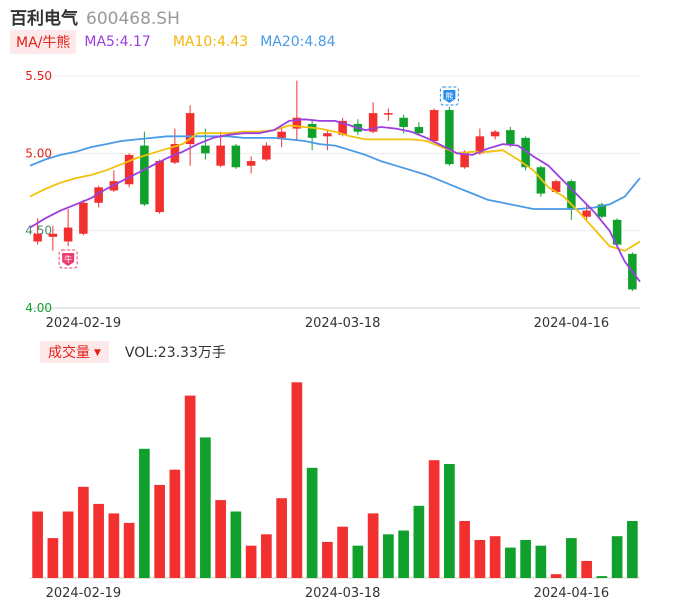  Describe the element at coordinates (175, 353) in the screenshot. I see `volume-value: VOL:23.33万手` at that location.